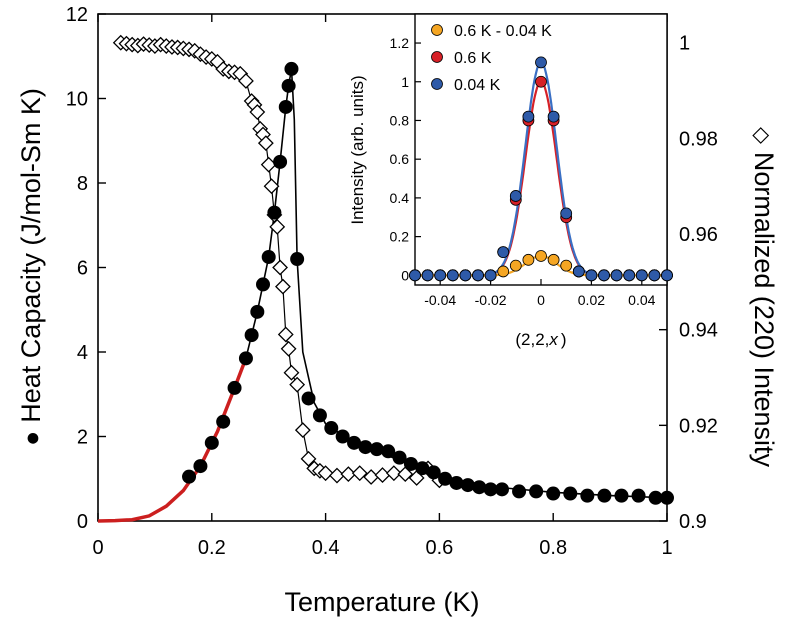 This screenshot has width=794, height=620. I want to click on legend-label: 0.6 K - 0.04 K, so click(503, 31).